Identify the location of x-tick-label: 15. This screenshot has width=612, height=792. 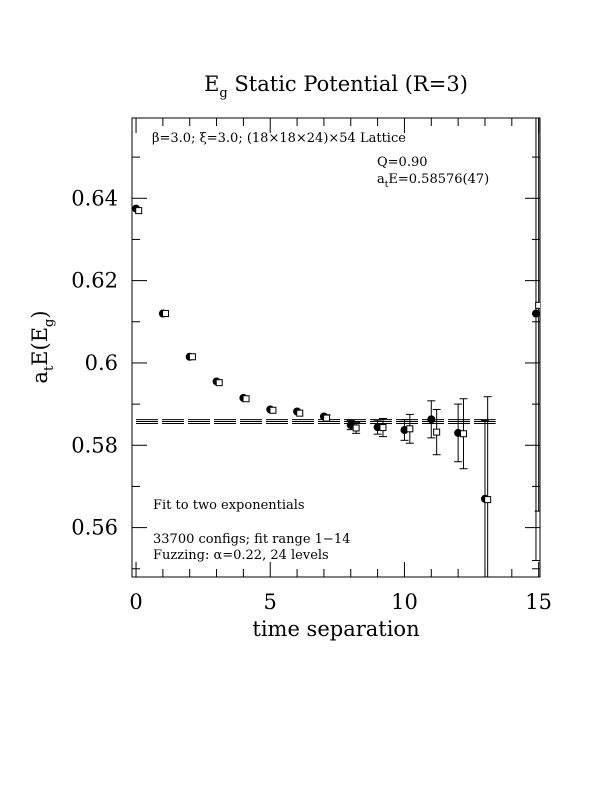
(538, 602).